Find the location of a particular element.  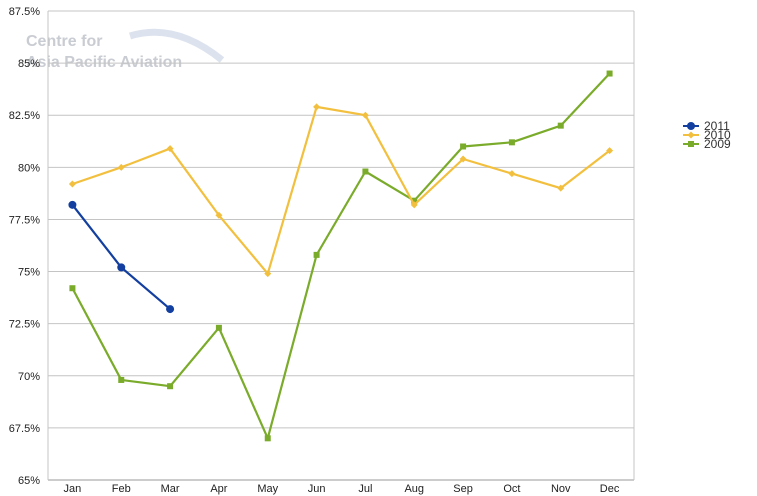

y-tick-label: 87.5% is located at coordinates (24, 12).